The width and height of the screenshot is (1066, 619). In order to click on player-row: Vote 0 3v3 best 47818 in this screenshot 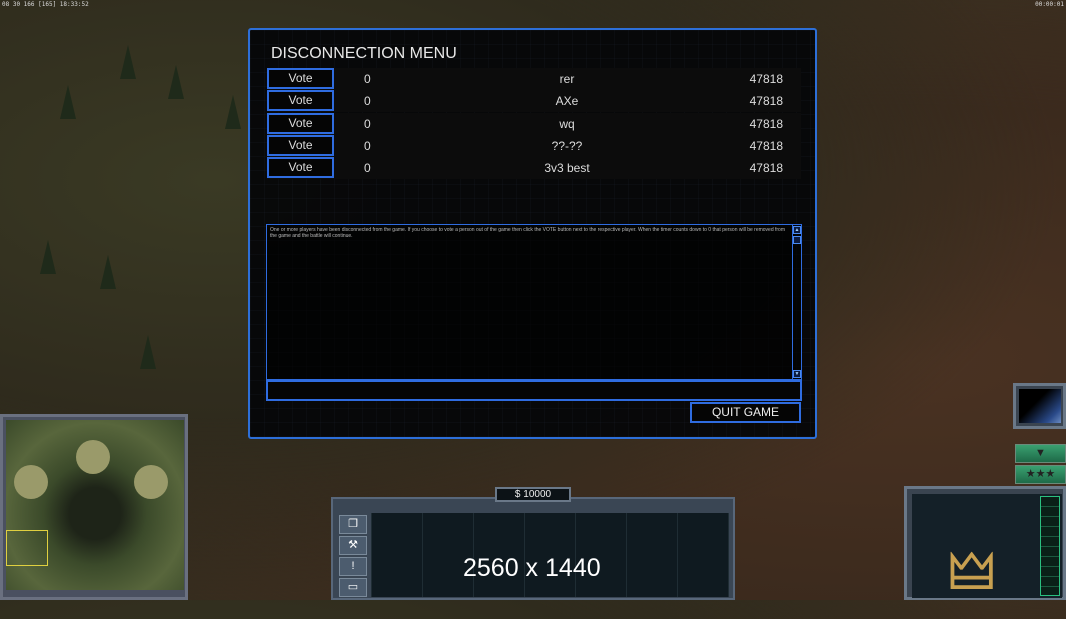, I will do `click(534, 168)`.